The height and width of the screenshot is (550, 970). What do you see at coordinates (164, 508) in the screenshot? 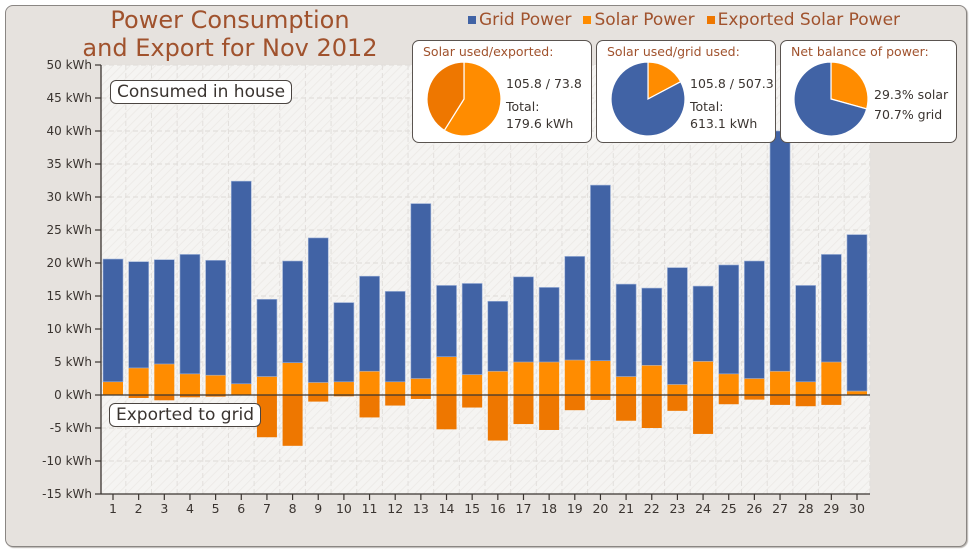
I see `x-tick-label: 3` at bounding box center [164, 508].